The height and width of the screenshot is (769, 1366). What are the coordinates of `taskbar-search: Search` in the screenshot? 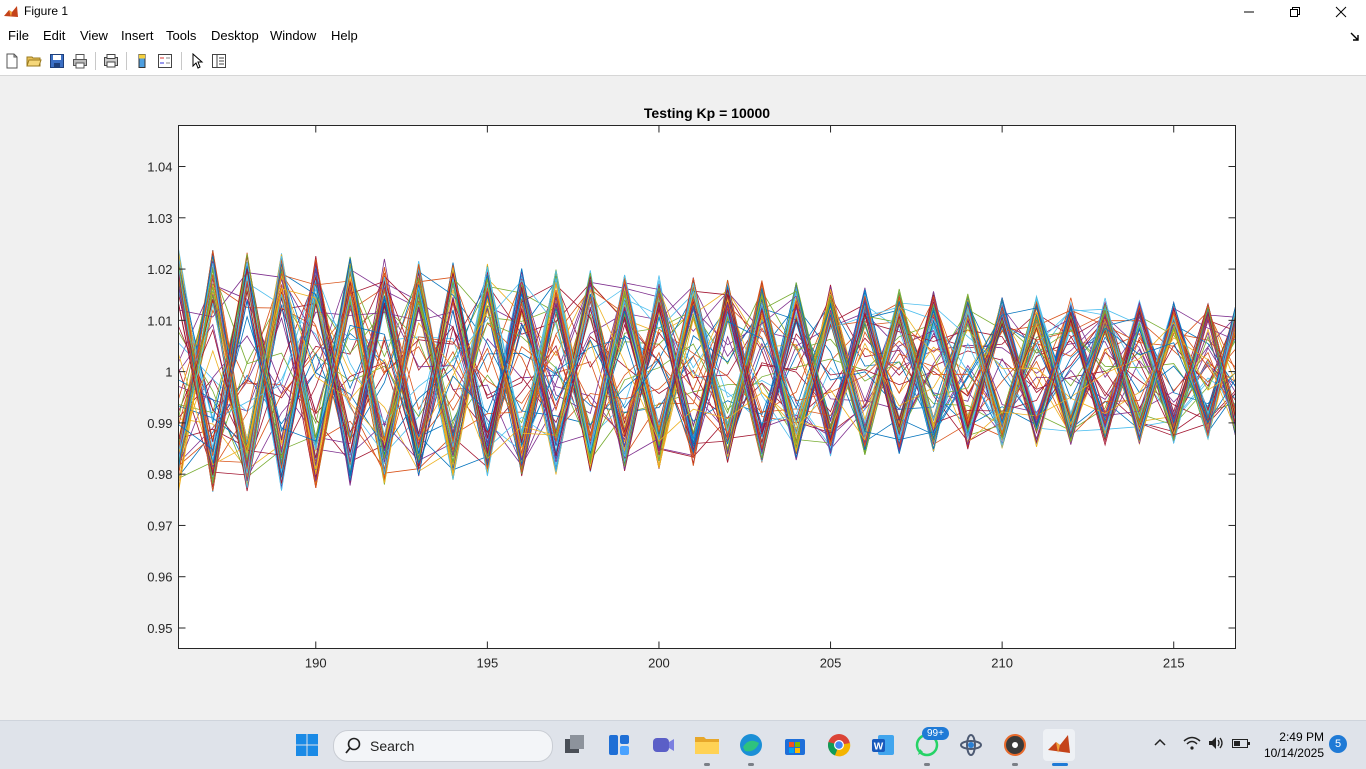 It's located at (443, 746).